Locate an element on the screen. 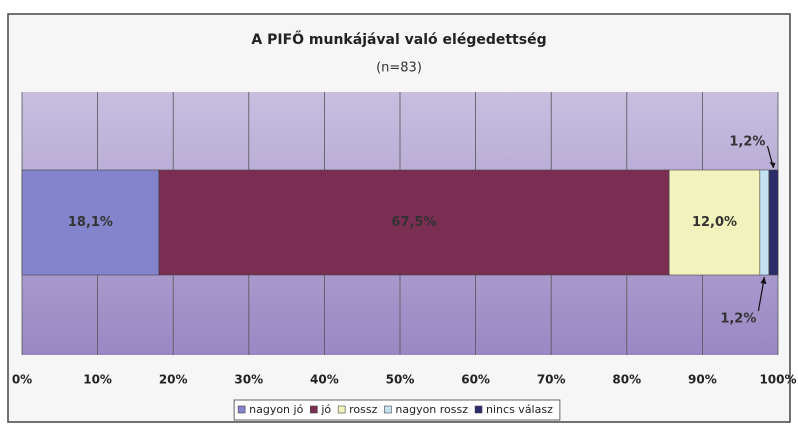 The image size is (798, 428). x-tick-label: 70% is located at coordinates (551, 380).